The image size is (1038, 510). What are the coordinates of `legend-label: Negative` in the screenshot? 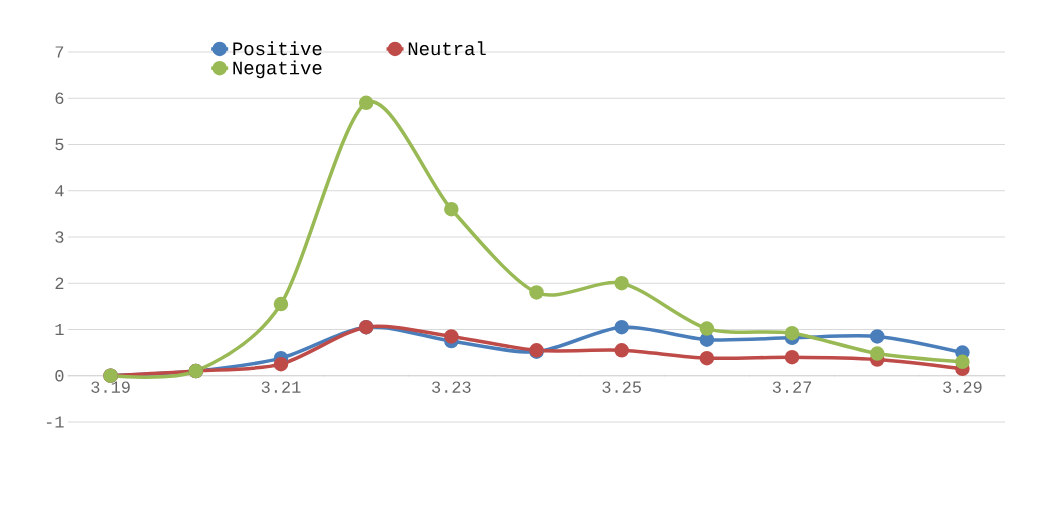 It's located at (277, 69).